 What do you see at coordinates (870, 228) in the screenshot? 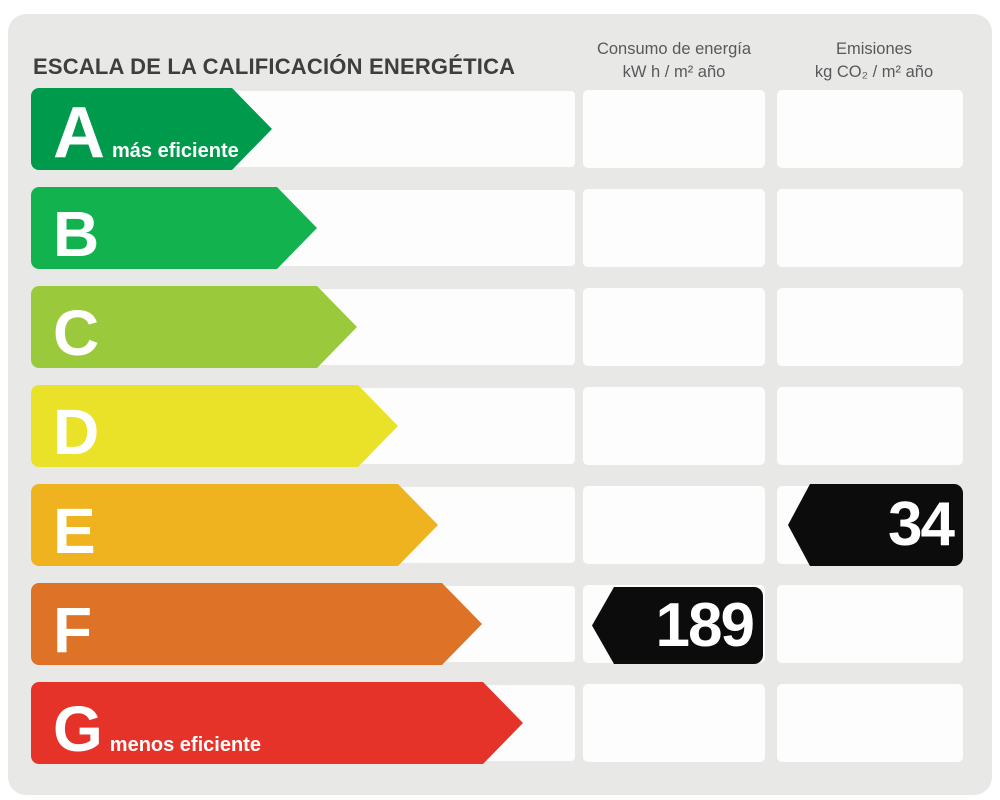
I see `emissions-cell-b` at bounding box center [870, 228].